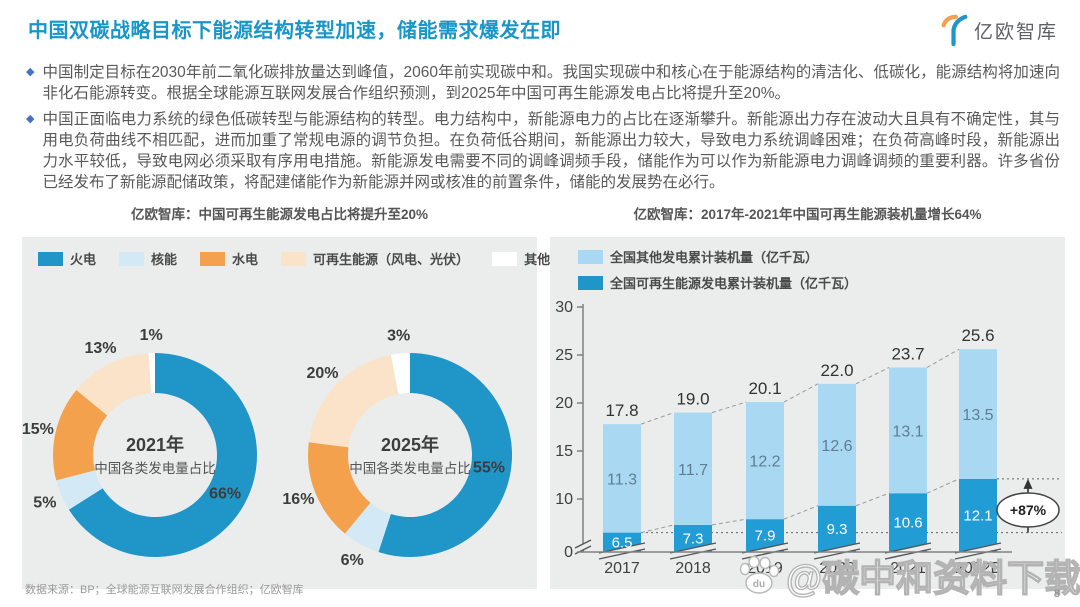  I want to click on donut-slice-label: 6%, so click(352, 560).